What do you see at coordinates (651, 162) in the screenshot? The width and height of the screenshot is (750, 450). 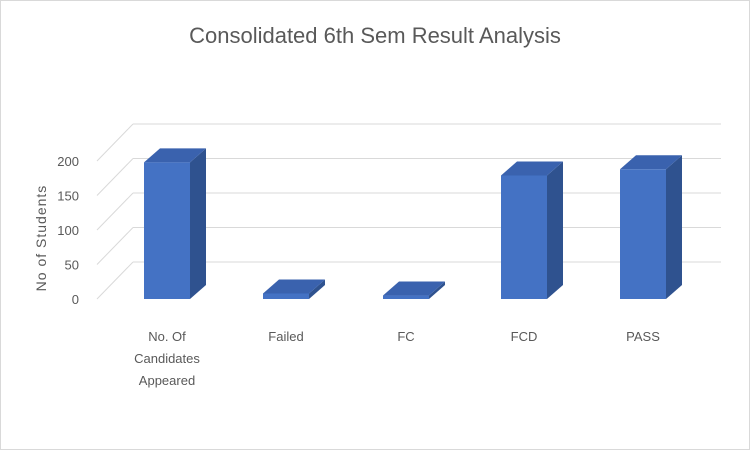 I see `bar-4-top` at bounding box center [651, 162].